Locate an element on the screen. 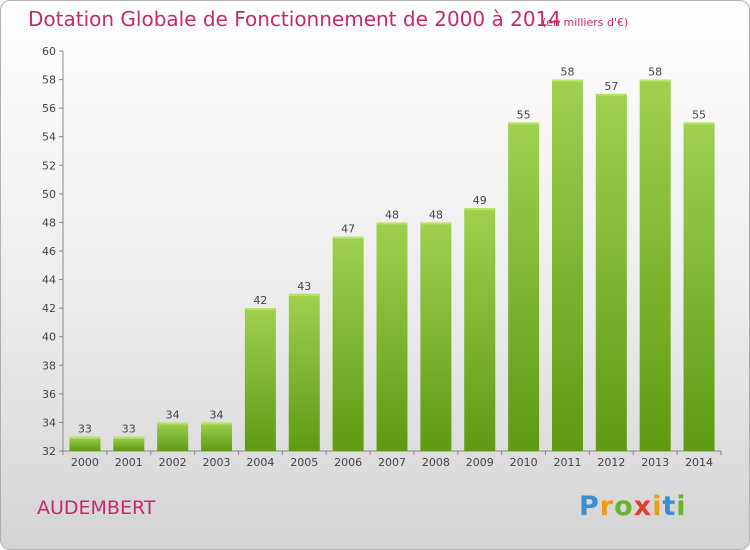 The width and height of the screenshot is (750, 550). x-tick-label: 2004 is located at coordinates (260, 462).